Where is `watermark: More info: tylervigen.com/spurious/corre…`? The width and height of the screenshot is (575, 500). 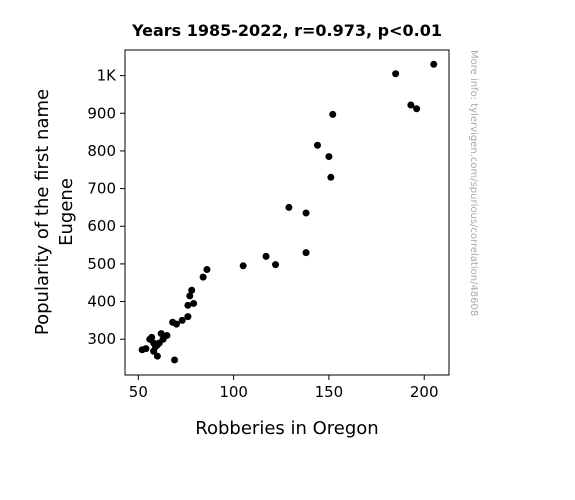
watermark: More info: tylervigen.com/spurious/corre… is located at coordinates (473, 183).